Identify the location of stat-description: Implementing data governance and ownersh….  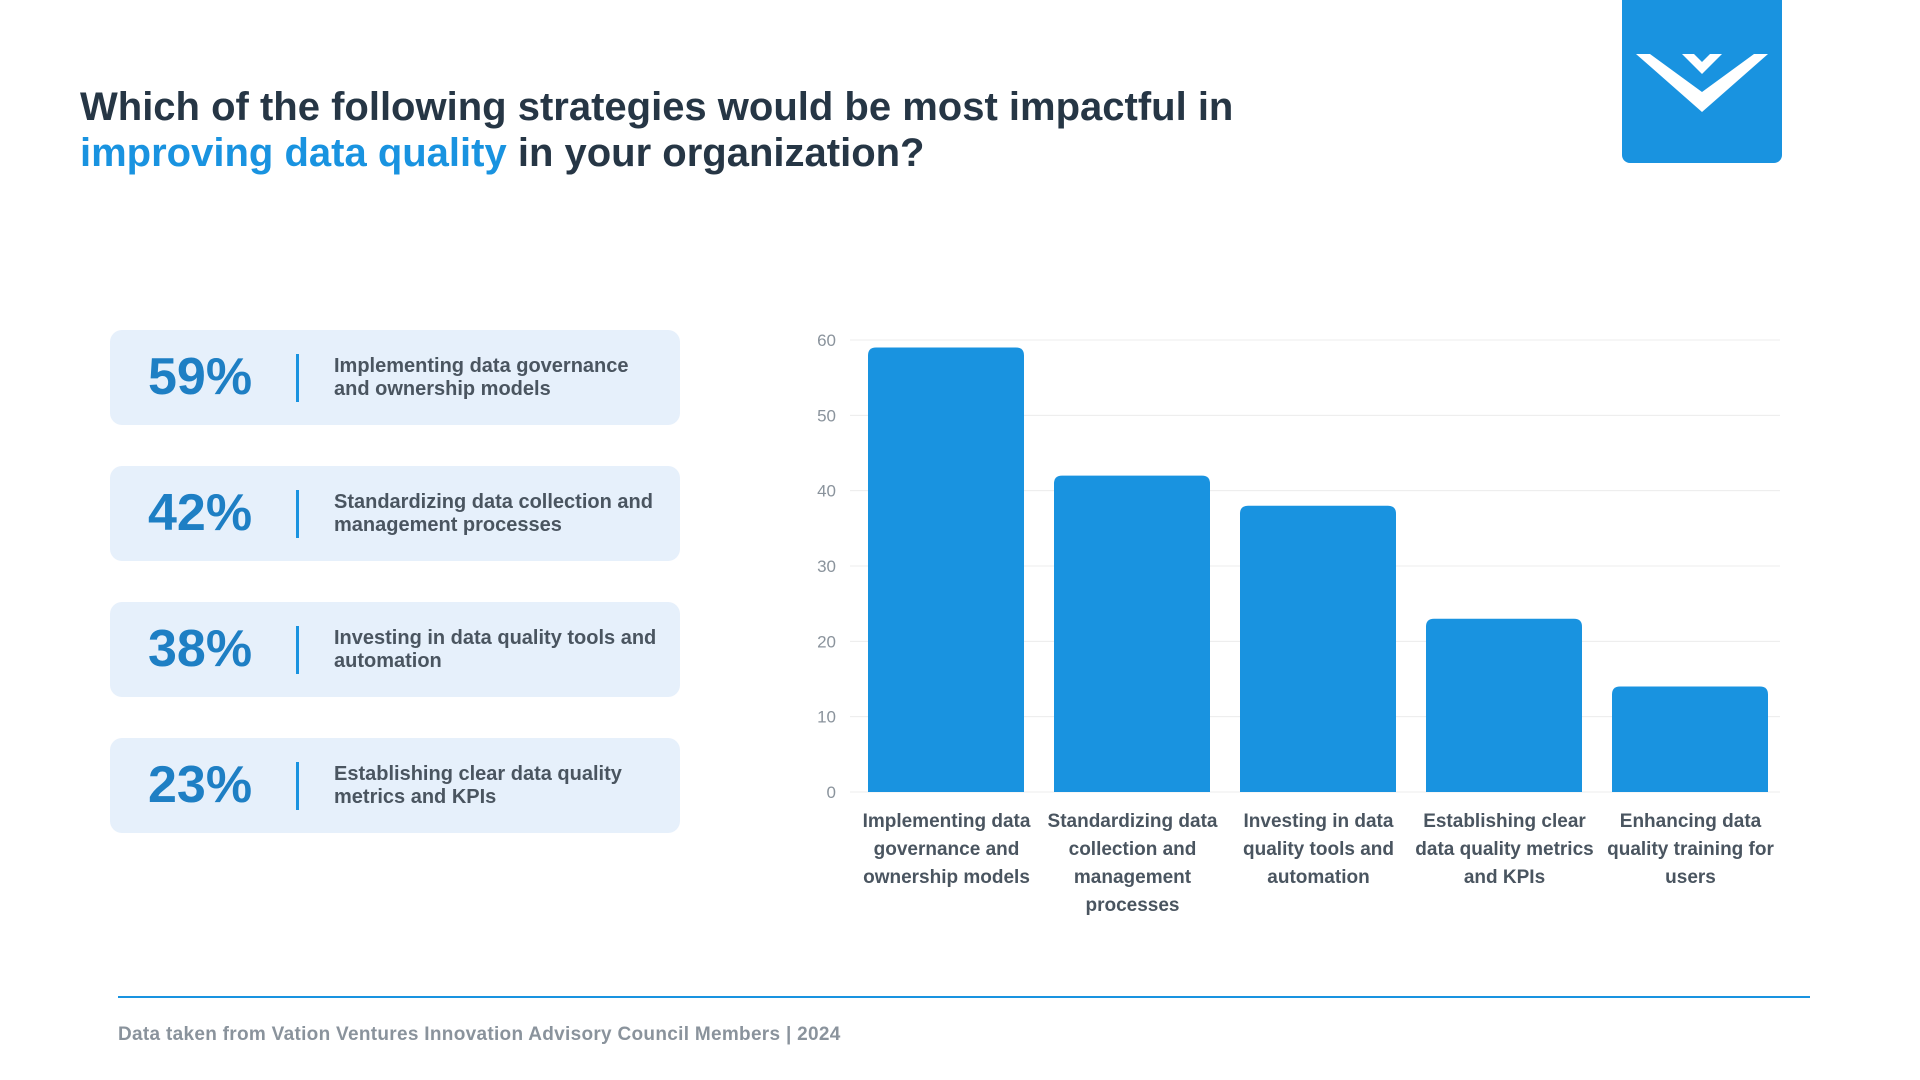
(481, 377).